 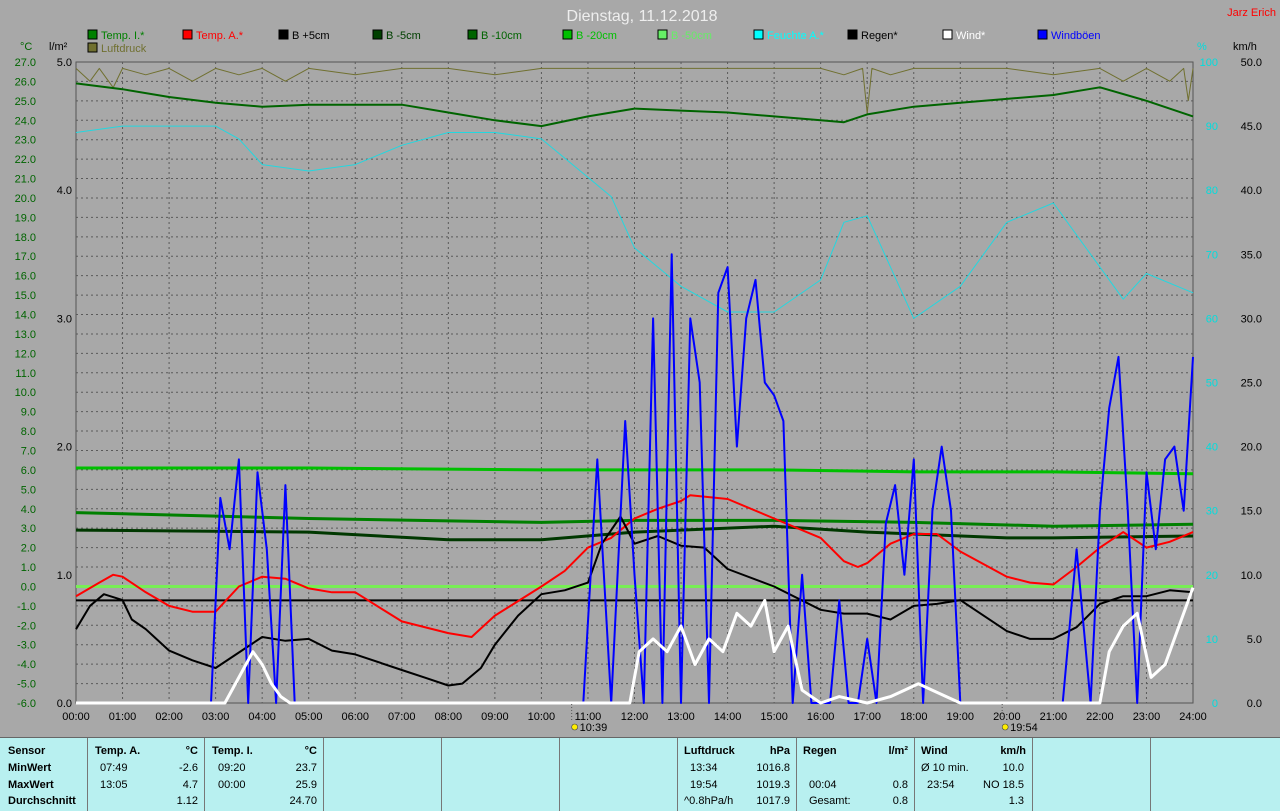 What do you see at coordinates (402, 717) in the screenshot?
I see `x-tick-label: 07:00` at bounding box center [402, 717].